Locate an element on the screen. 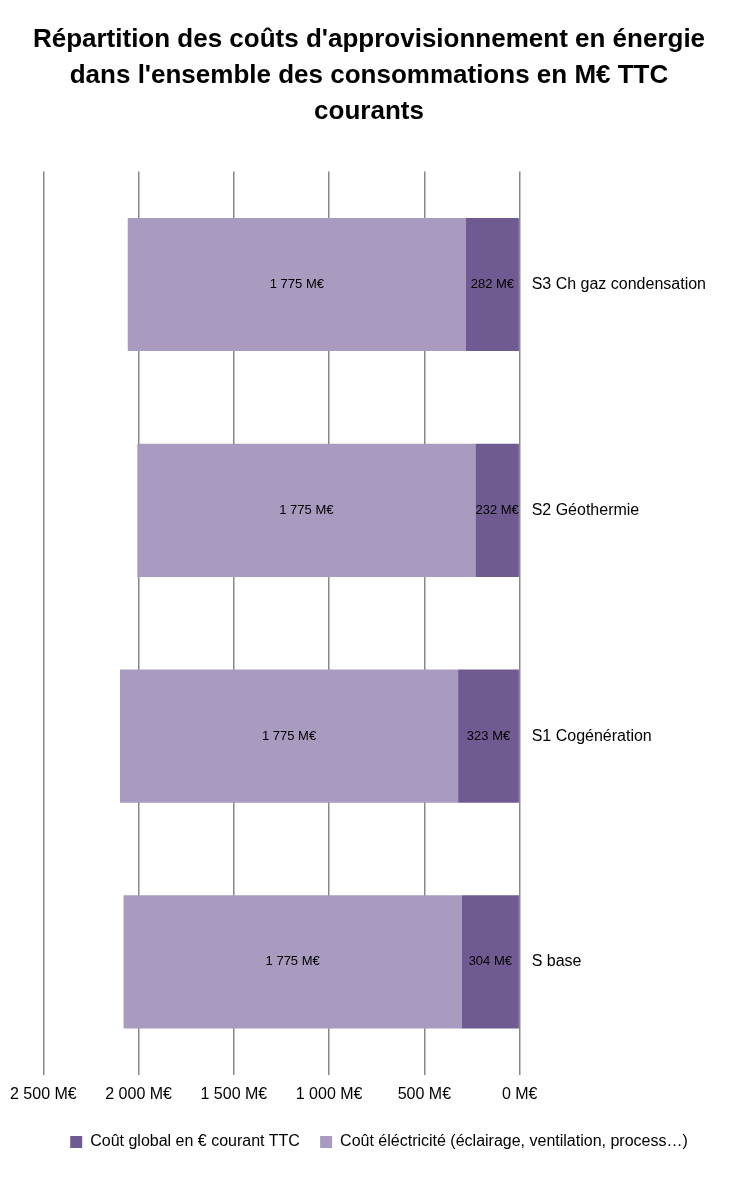 The width and height of the screenshot is (738, 1194). legend-label: Coût éléctricité (éclairage, ventilation, process…) is located at coordinates (514, 1141).